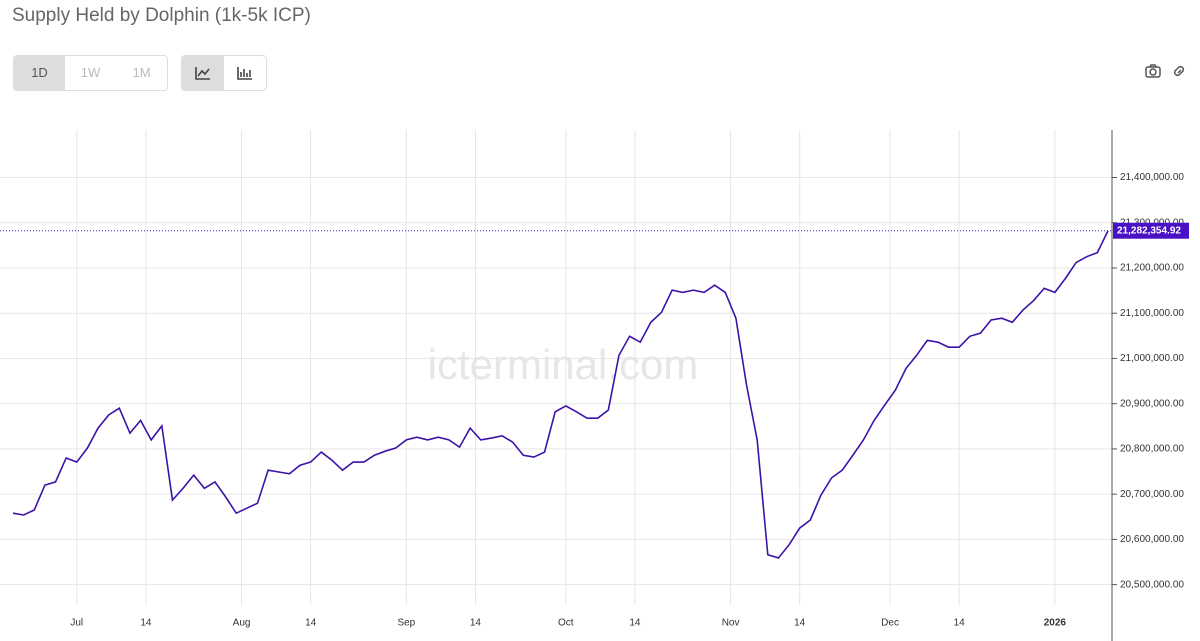  Describe the element at coordinates (1166, 71) in the screenshot. I see `tools` at that location.